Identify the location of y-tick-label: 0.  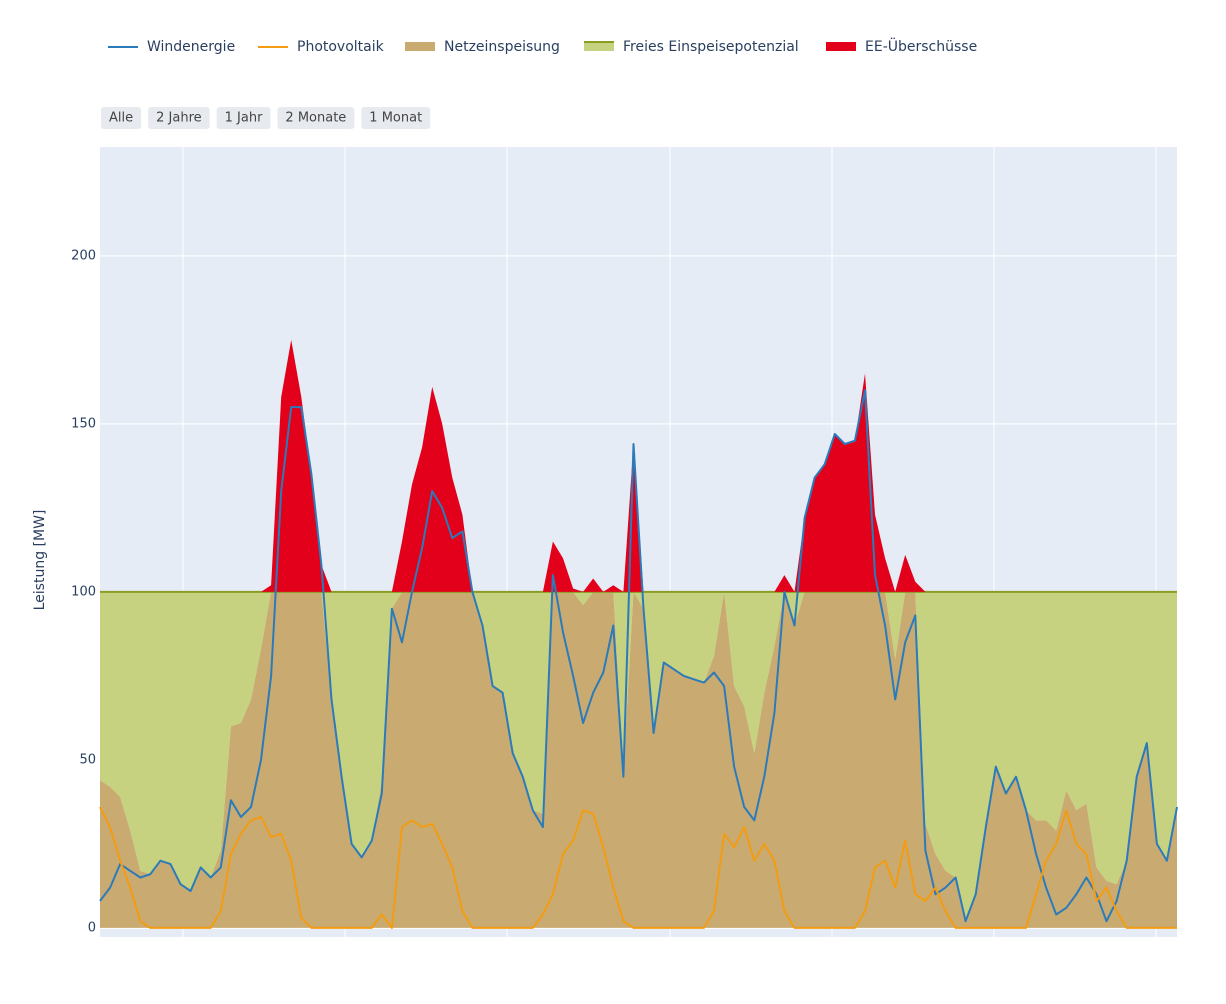
(92, 927).